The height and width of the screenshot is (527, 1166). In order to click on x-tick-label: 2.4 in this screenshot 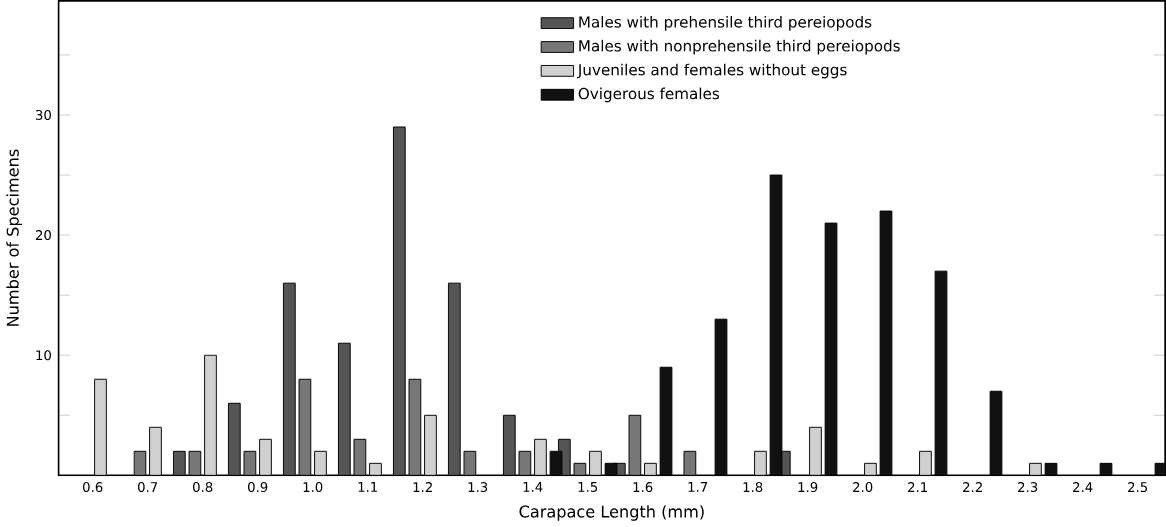, I will do `click(1083, 487)`.